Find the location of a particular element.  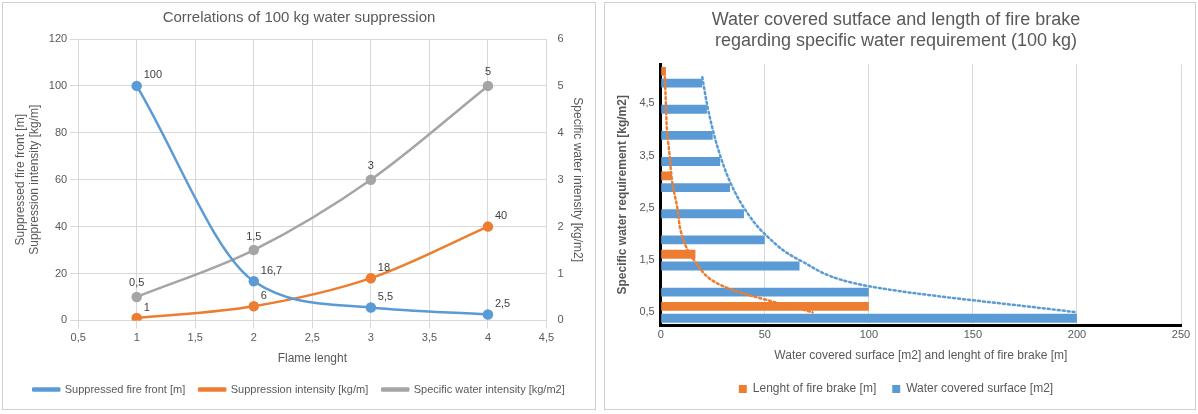

chart-title: Correlations of 100 kg water suppression is located at coordinates (299, 17).